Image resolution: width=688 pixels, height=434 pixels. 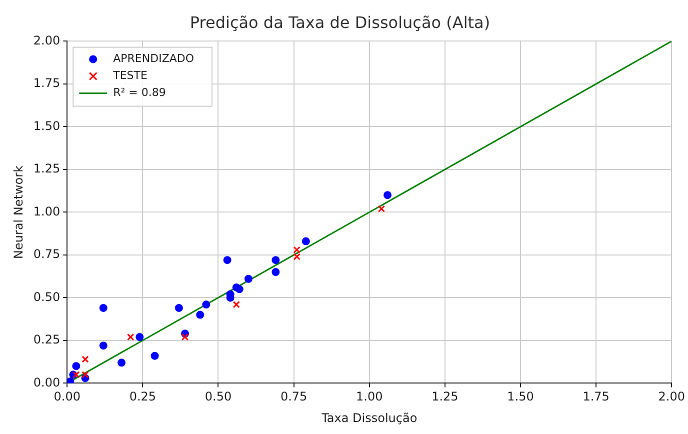 What do you see at coordinates (46, 125) in the screenshot?
I see `y-tick-label: 1.50` at bounding box center [46, 125].